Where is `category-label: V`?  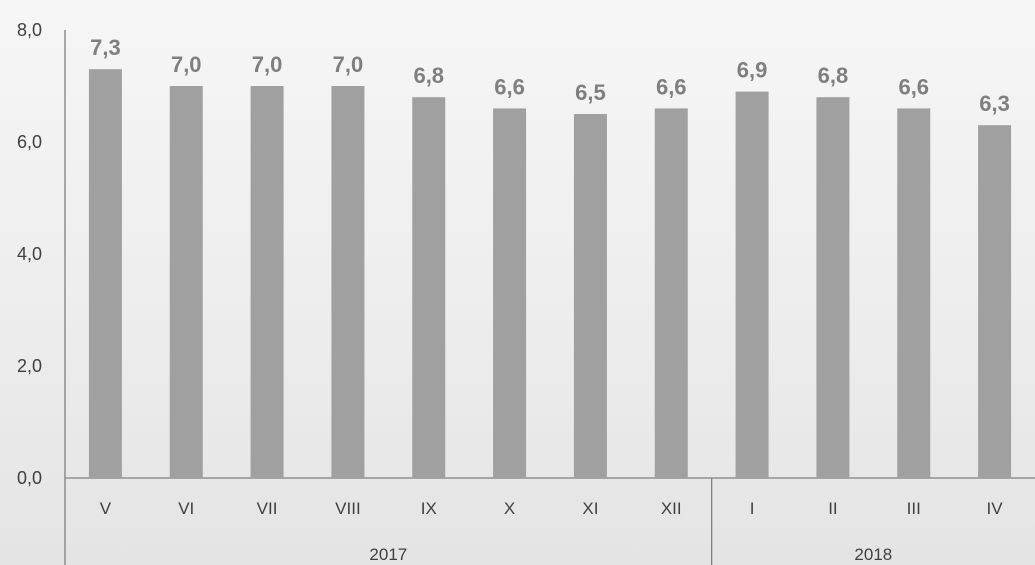 category-label: V is located at coordinates (106, 508).